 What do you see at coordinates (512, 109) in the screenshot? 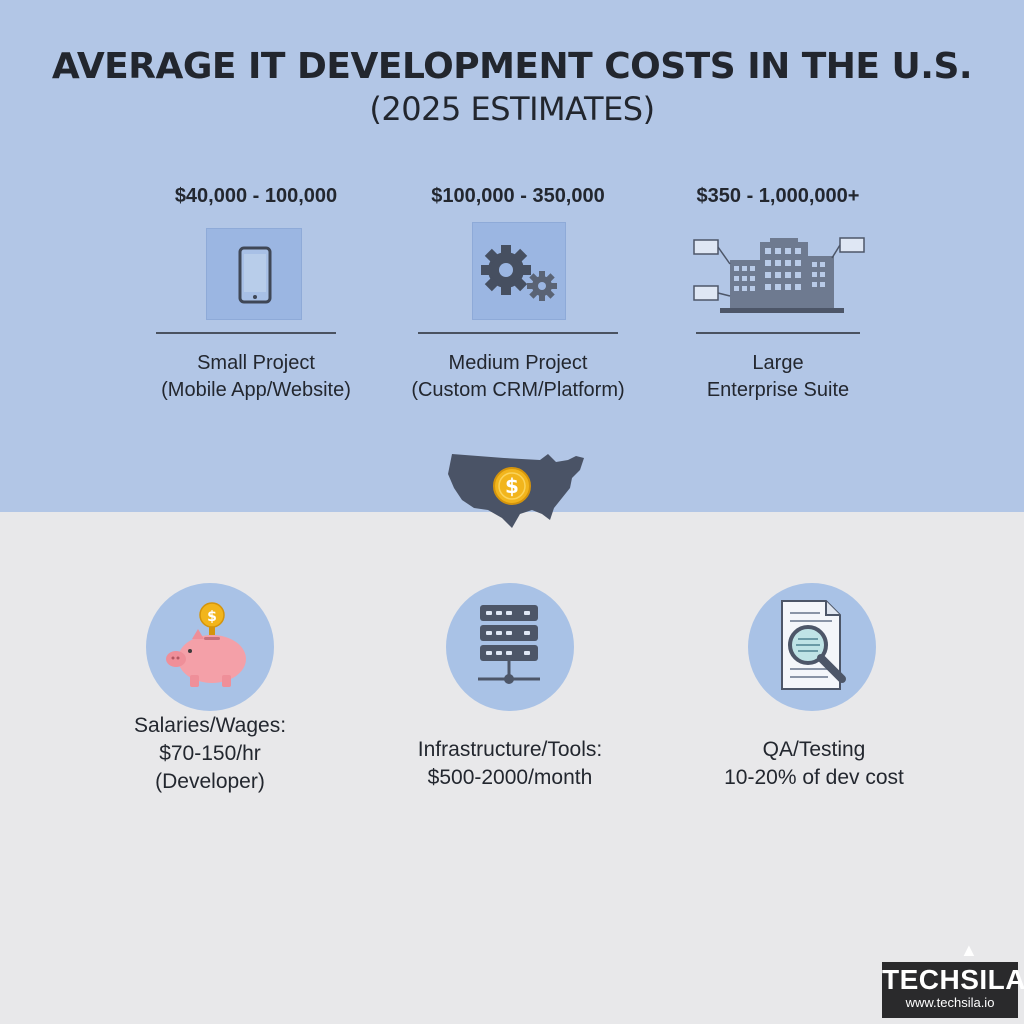
I see `page-subtitle: (2025 ESTIMATES)` at bounding box center [512, 109].